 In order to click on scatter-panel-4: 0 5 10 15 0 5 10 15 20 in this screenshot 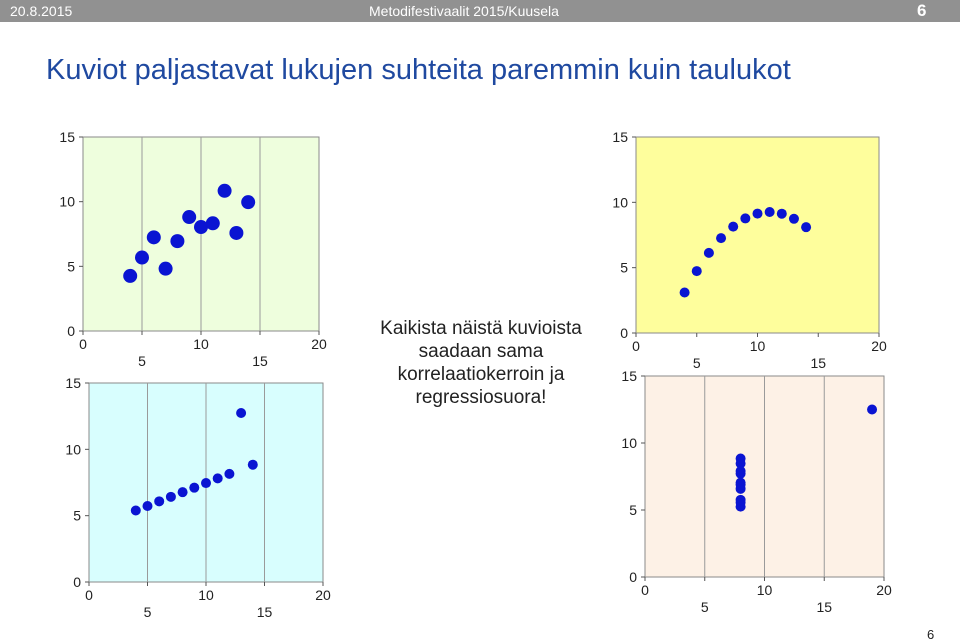, I will do `click(756, 491)`.